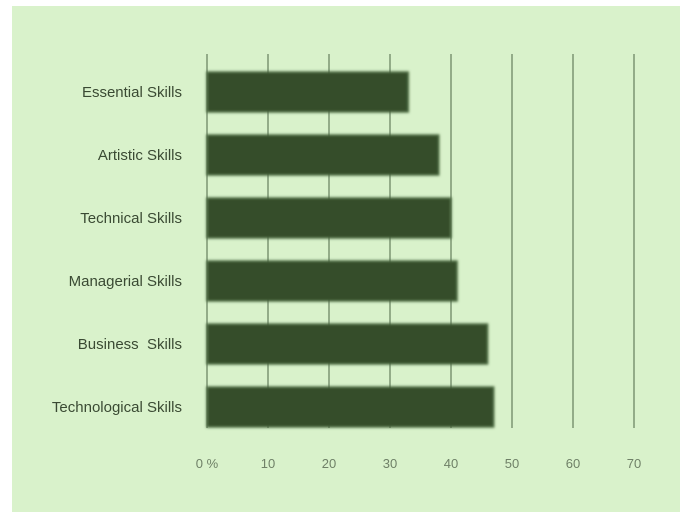 The width and height of the screenshot is (688, 512). Describe the element at coordinates (418, 463) in the screenshot. I see `x-axis-tick-labels: 0 % 10 20 30 40 50 60 70` at that location.